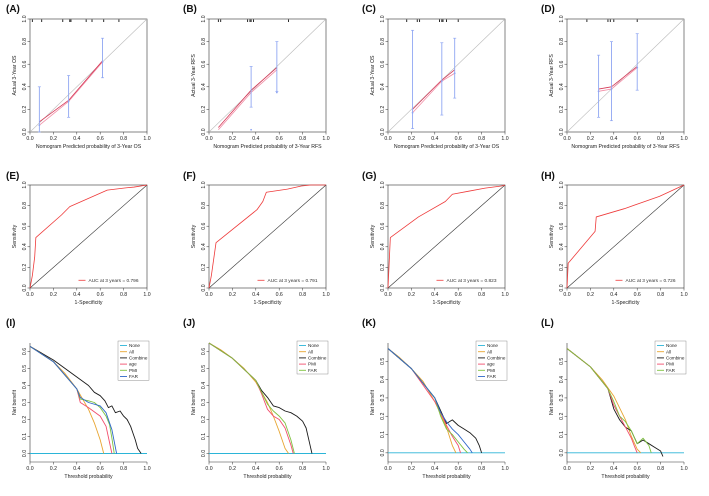 The height and width of the screenshot is (496, 709). What do you see at coordinates (548, 176) in the screenshot?
I see `panel-label: (H)` at bounding box center [548, 176].